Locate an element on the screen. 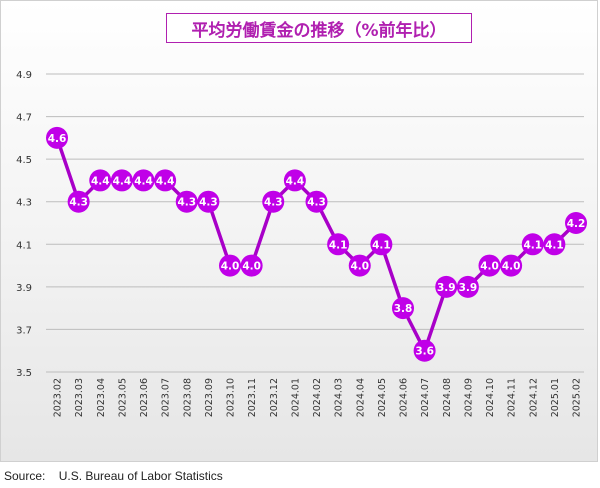 This screenshot has width=600, height=488. x-tick-label: 2024.02 is located at coordinates (317, 397).